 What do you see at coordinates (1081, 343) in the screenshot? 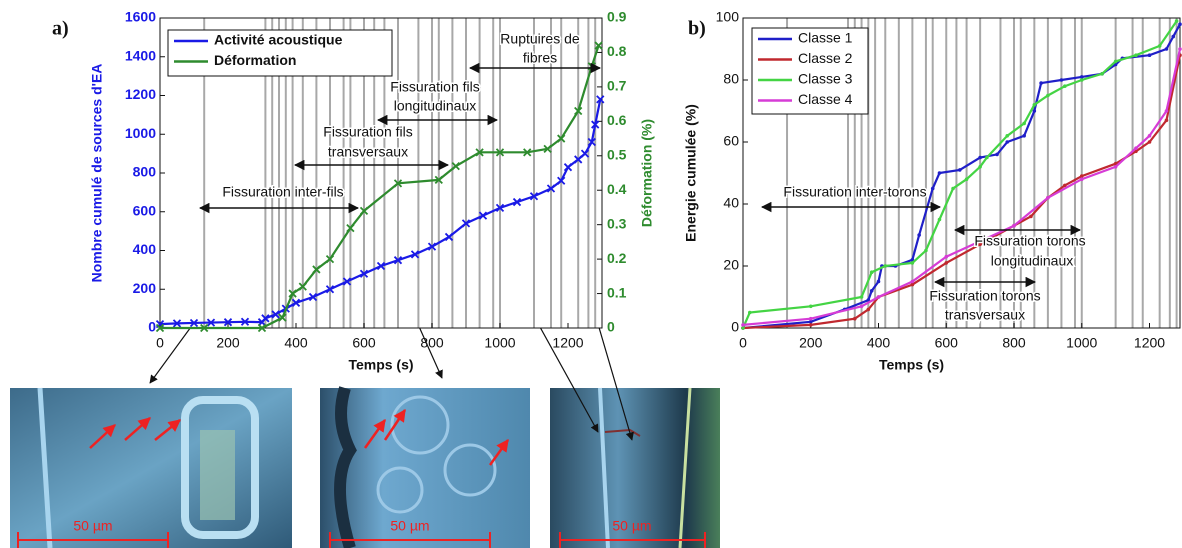
I see `x-tick-label: 1000` at bounding box center [1081, 343].